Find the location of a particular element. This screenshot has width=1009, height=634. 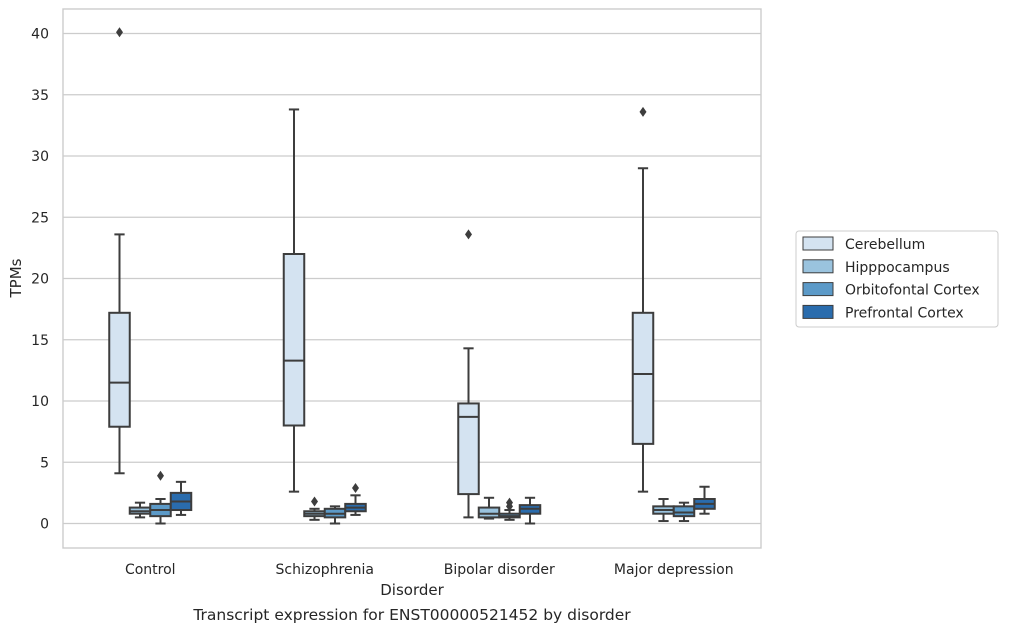

y-tick-label: 15 is located at coordinates (40, 341).